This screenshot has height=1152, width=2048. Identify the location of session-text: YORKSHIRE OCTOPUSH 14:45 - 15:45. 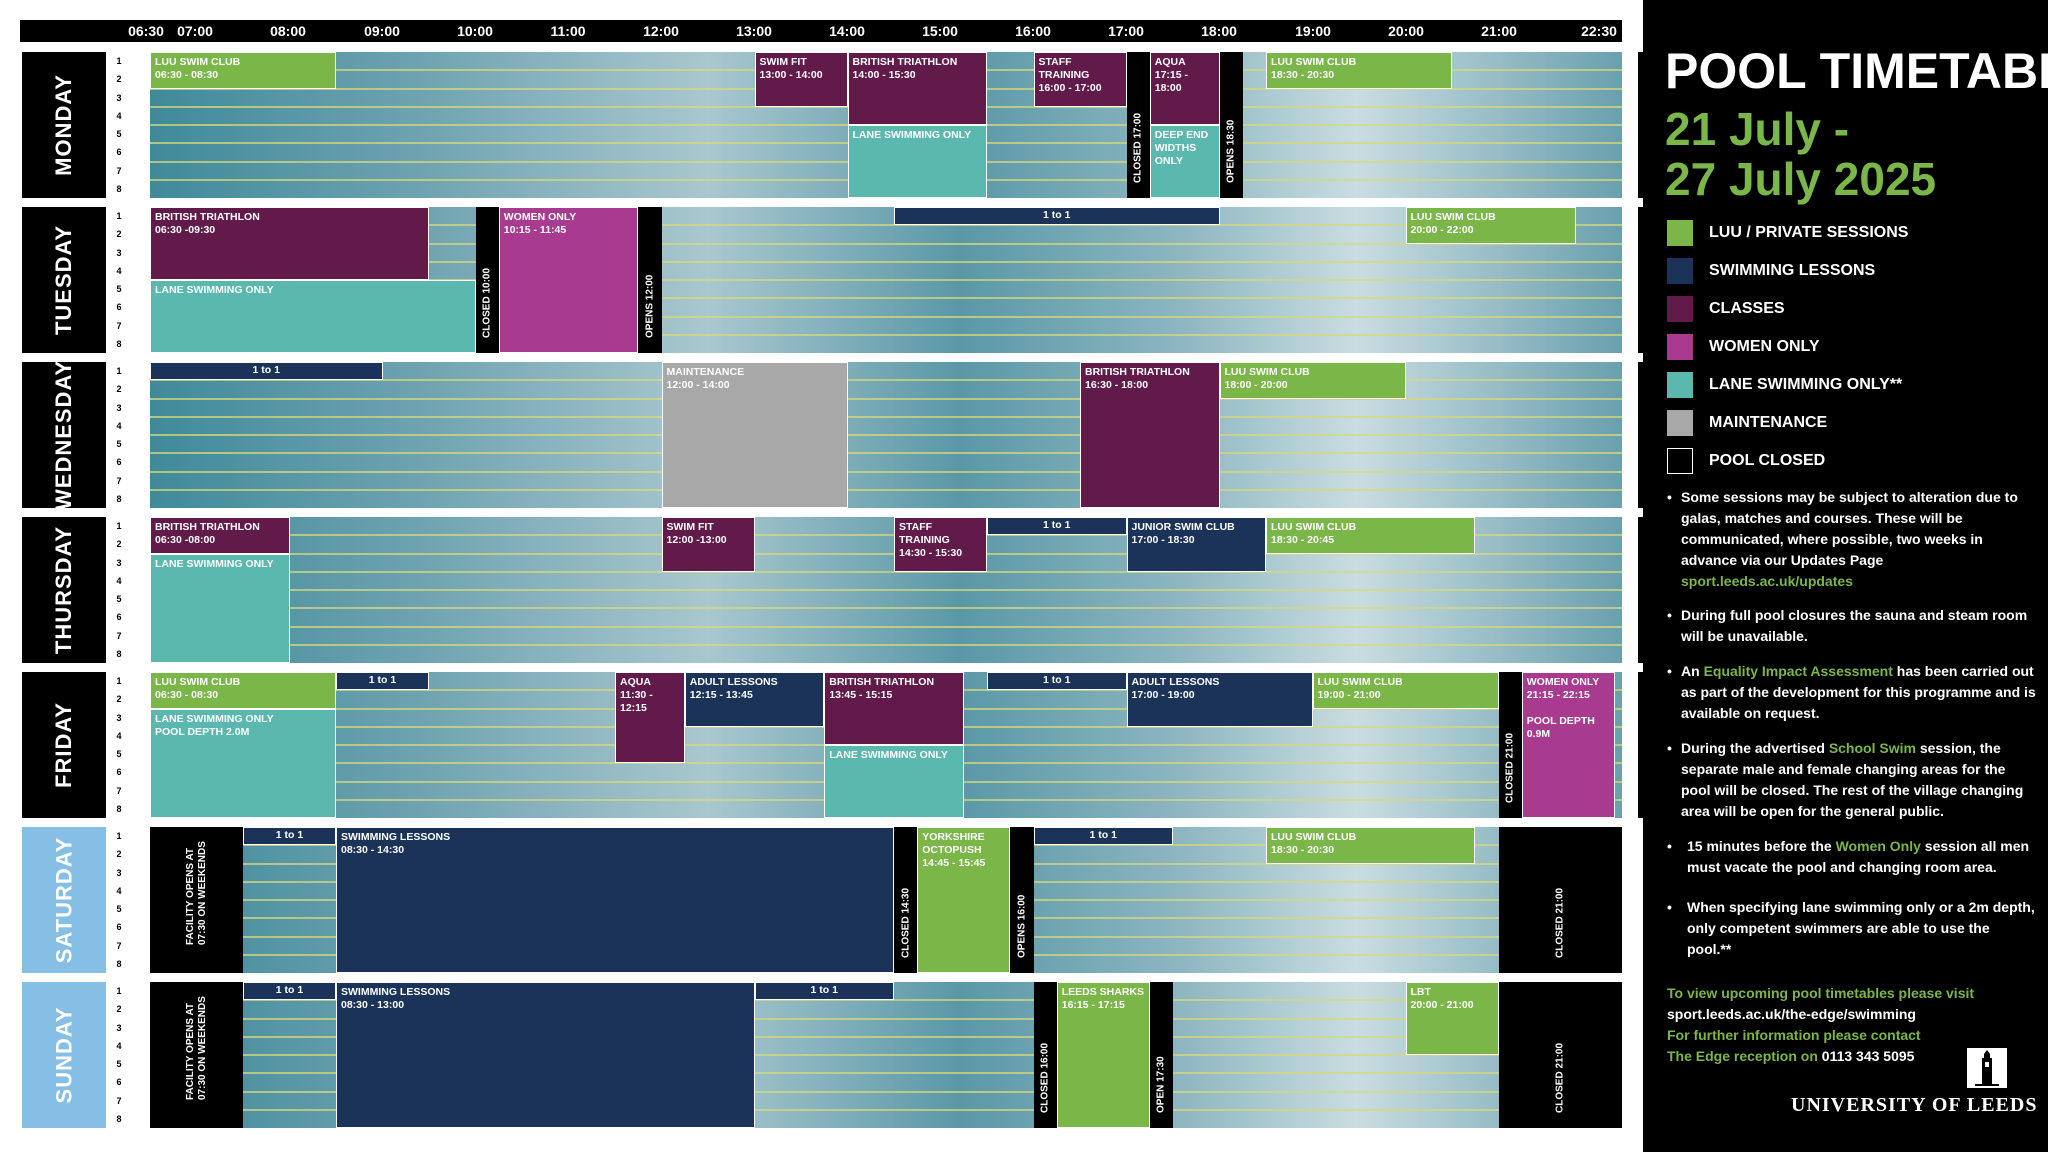
(954, 850).